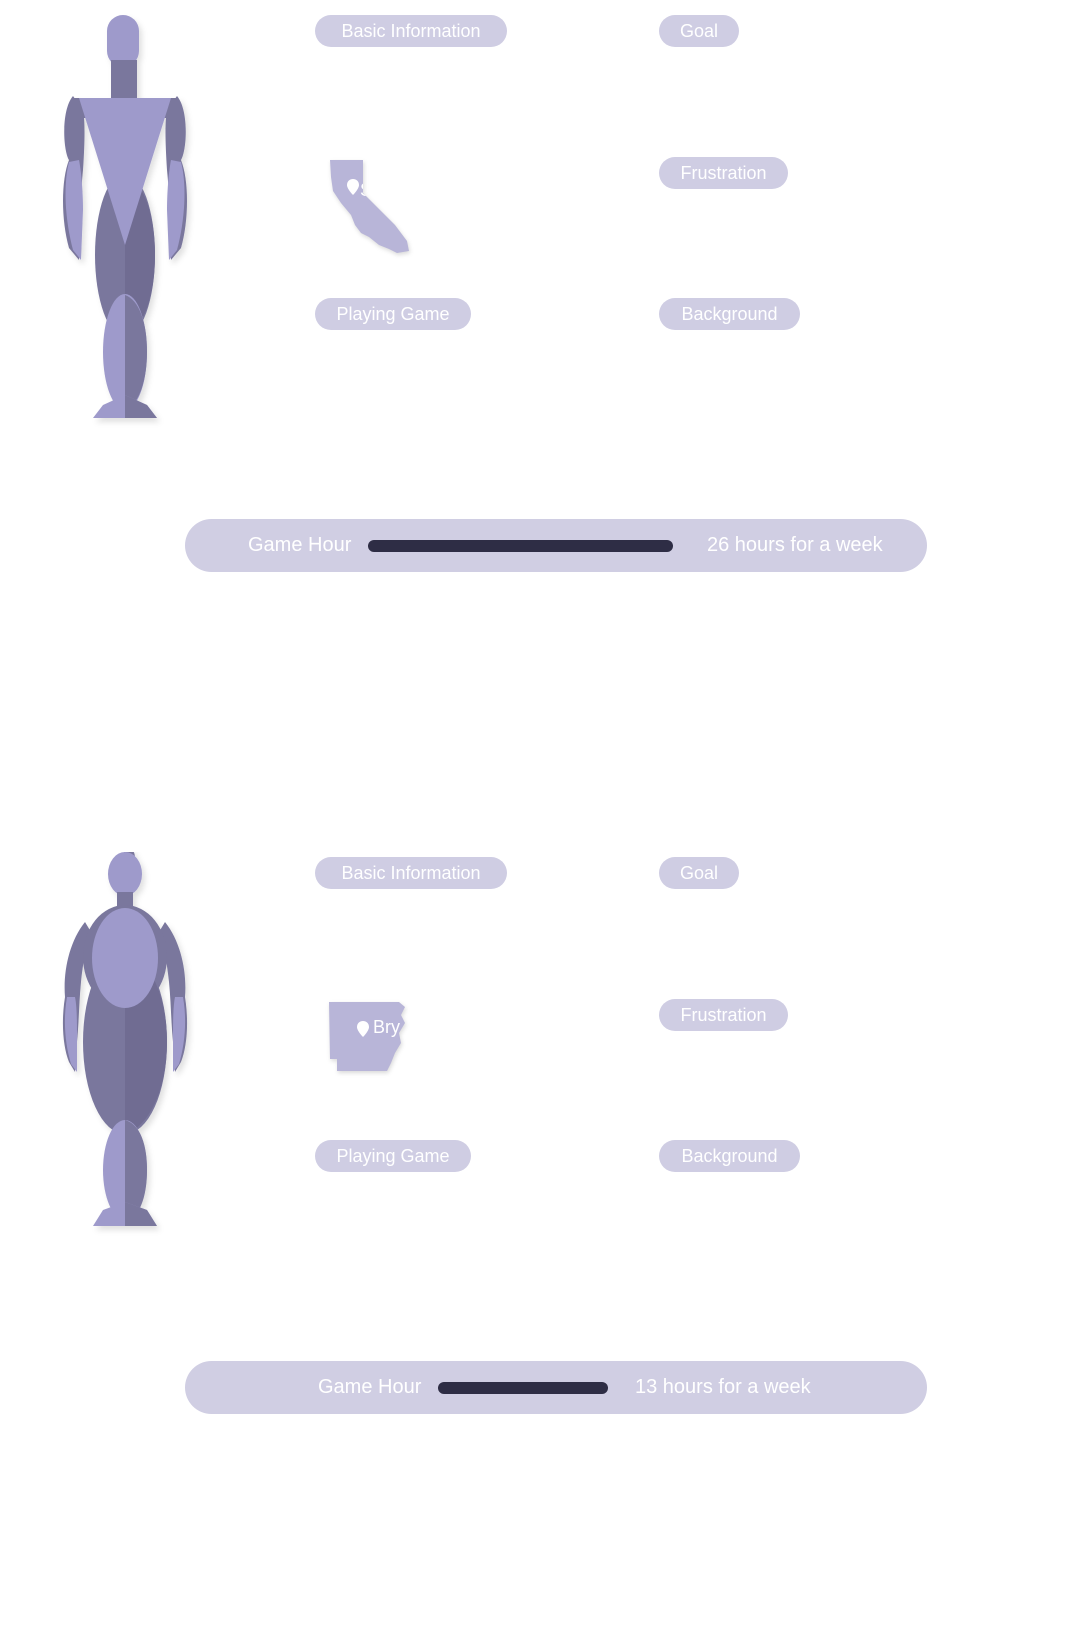 This screenshot has height=1626, width=1068. I want to click on arkansas-map-icon: Bry, so click(380, 1052).